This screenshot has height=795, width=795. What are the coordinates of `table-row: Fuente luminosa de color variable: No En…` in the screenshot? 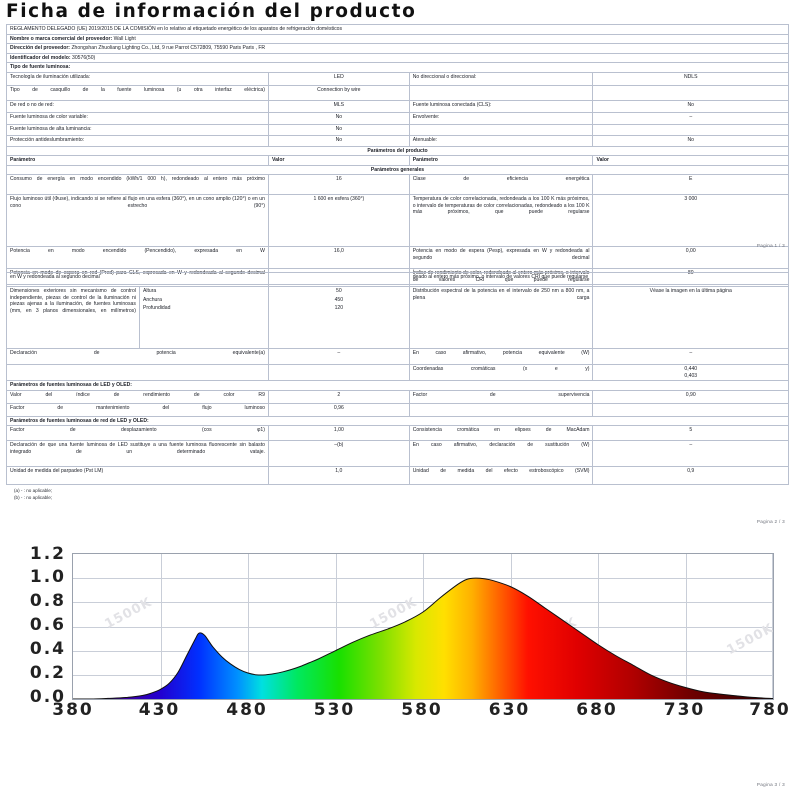 It's located at (397, 118).